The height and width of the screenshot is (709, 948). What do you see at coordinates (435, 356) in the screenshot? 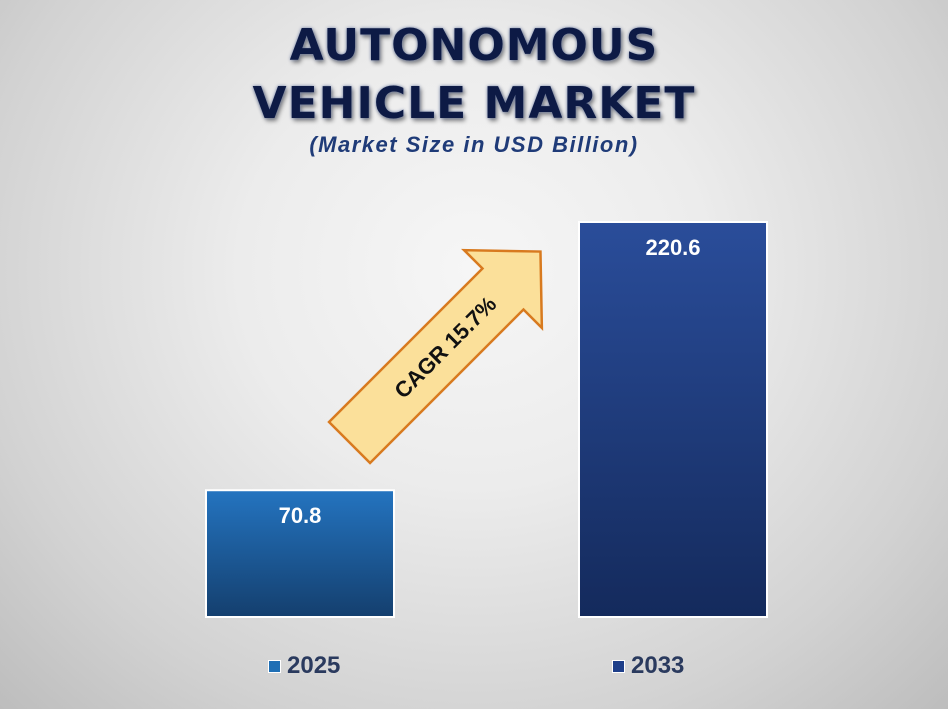
I see `cagr-arrow: CAGR 15.7%` at bounding box center [435, 356].